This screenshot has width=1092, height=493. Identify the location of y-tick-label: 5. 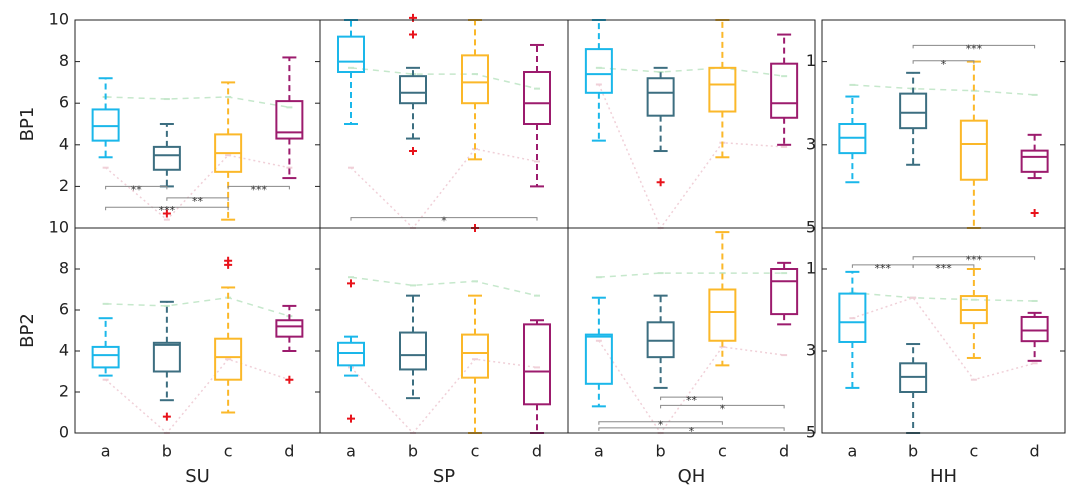
(811, 227).